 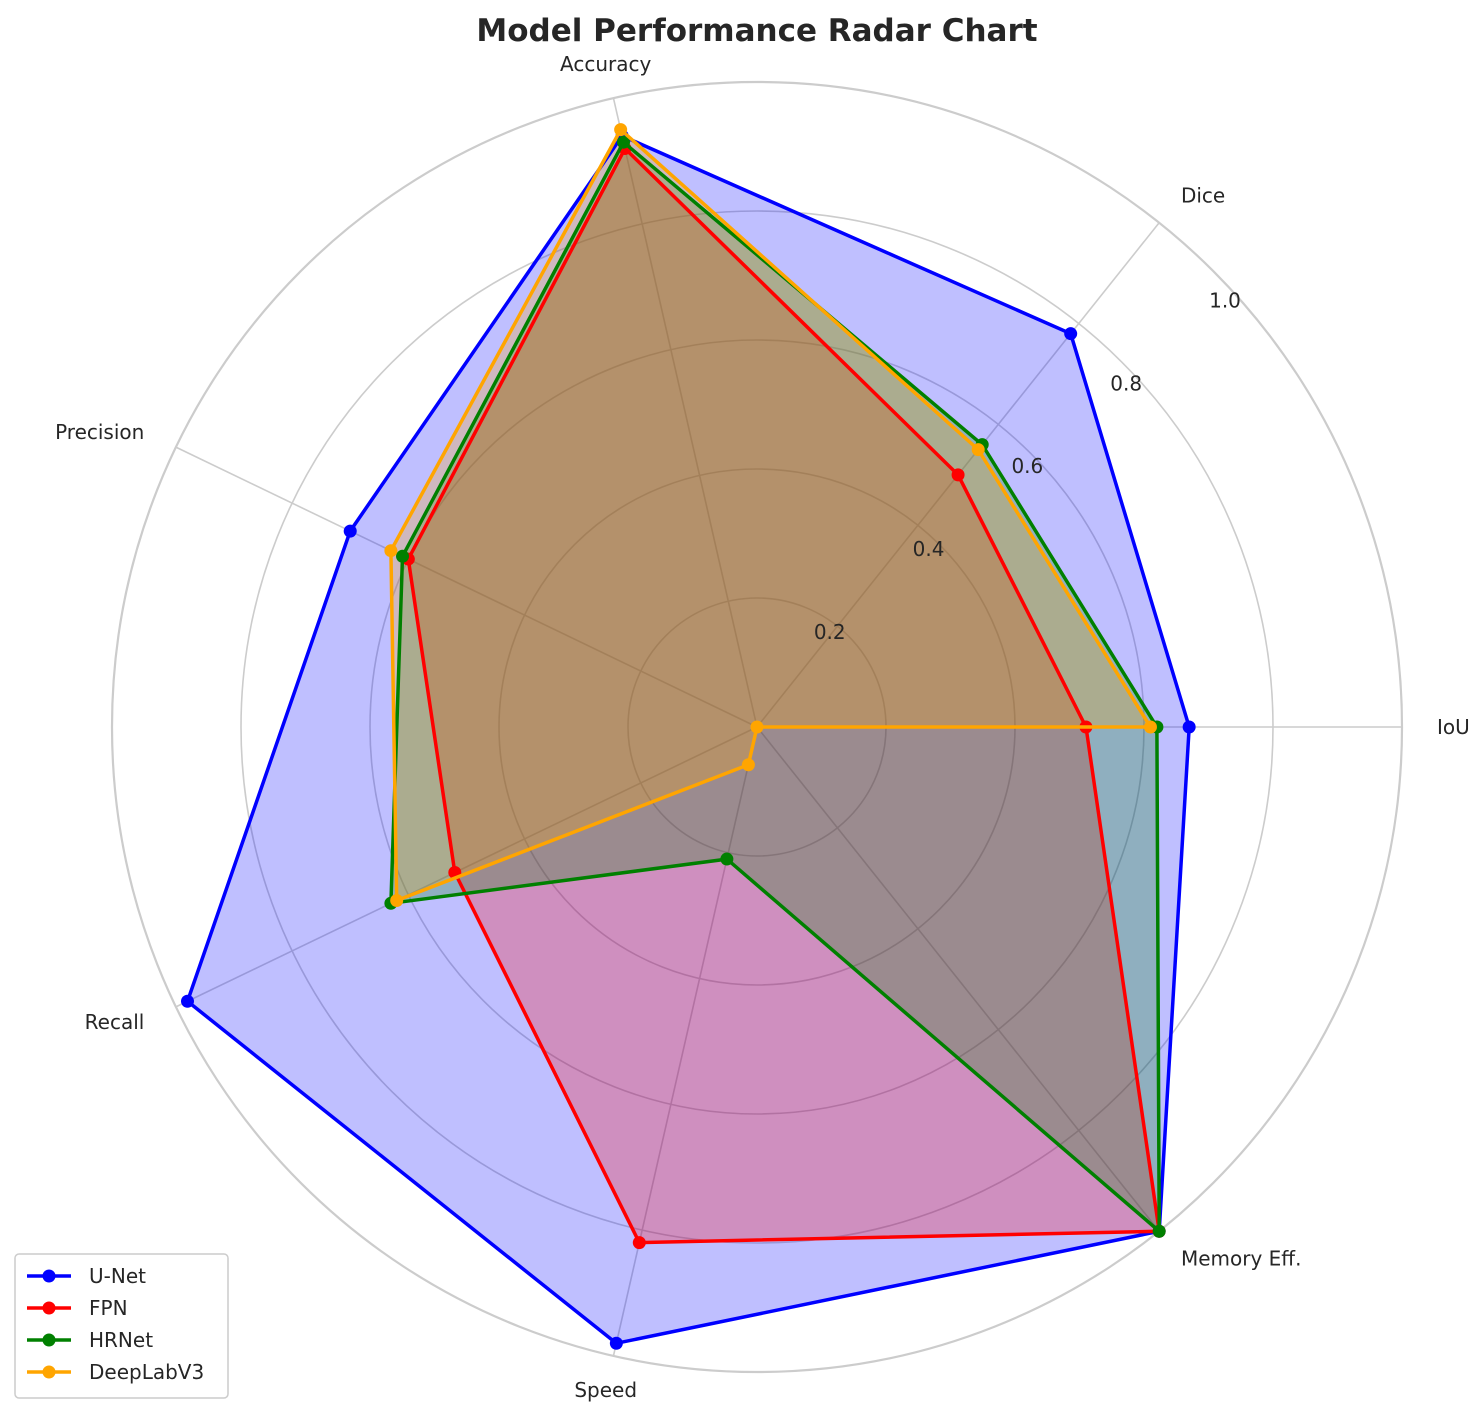 I want to click on legend-frame, so click(x=121, y=1326).